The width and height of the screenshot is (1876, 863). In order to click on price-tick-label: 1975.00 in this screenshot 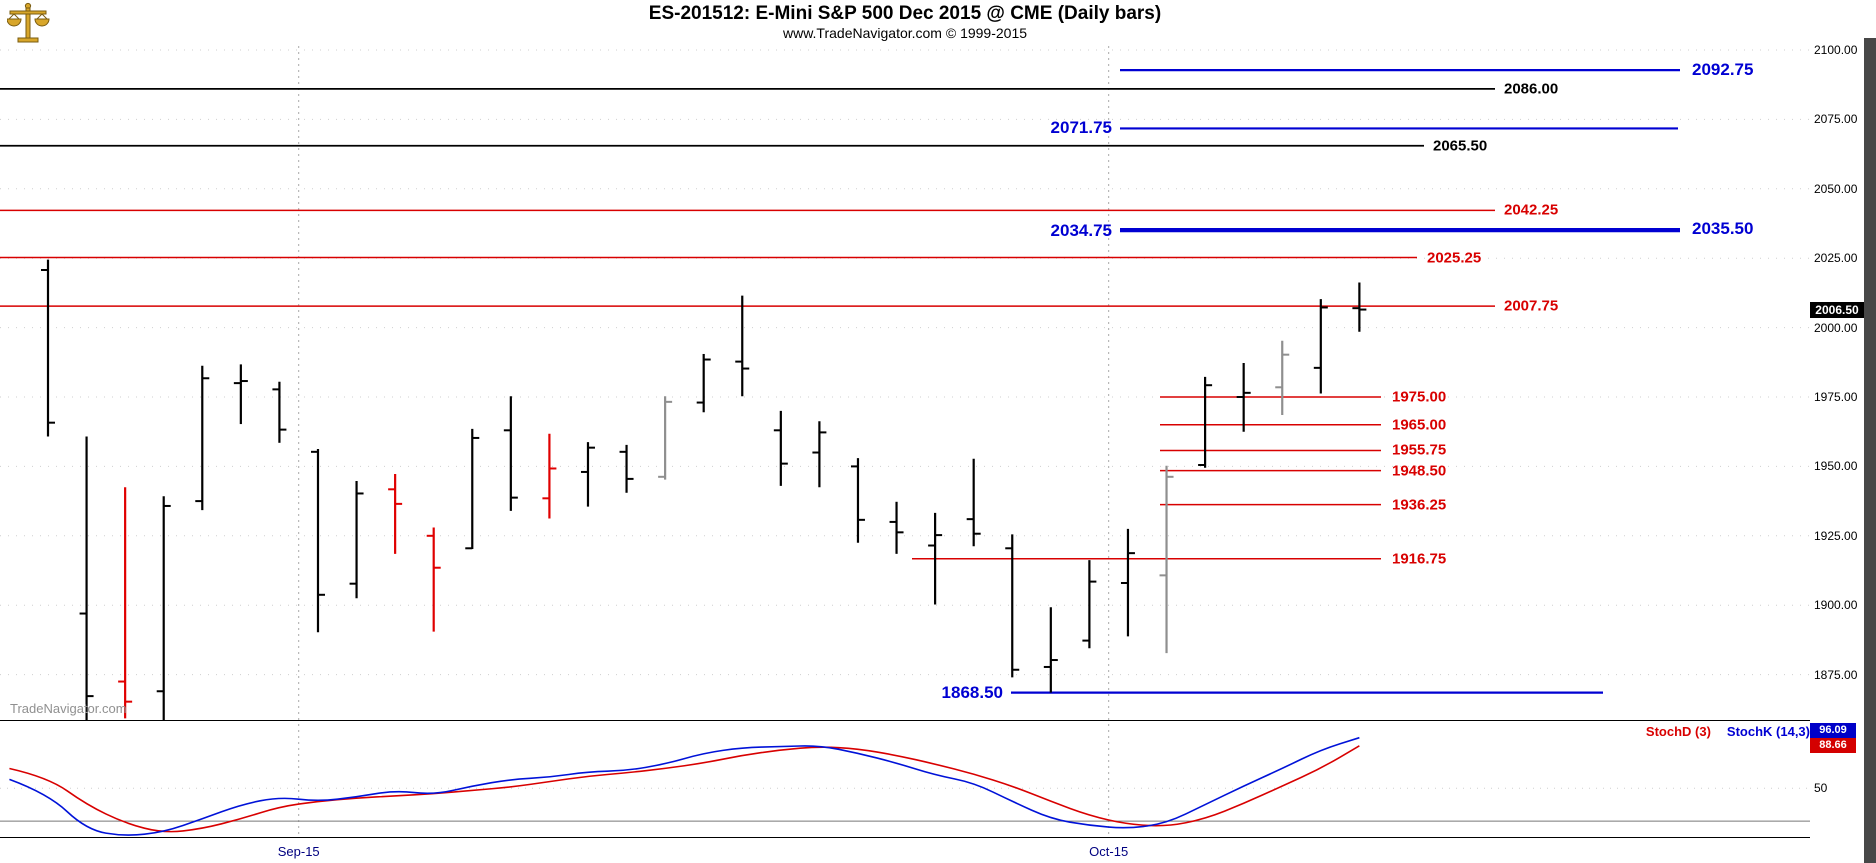, I will do `click(1836, 397)`.